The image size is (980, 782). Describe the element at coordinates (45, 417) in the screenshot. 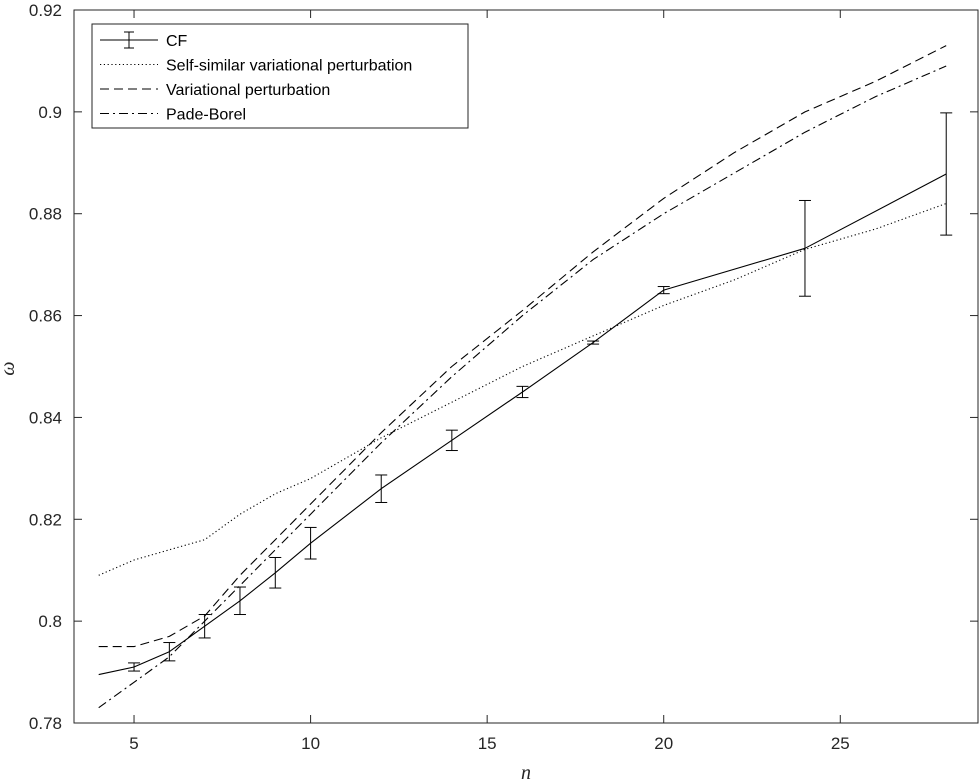

I see `y-tick-label: 0.84` at that location.